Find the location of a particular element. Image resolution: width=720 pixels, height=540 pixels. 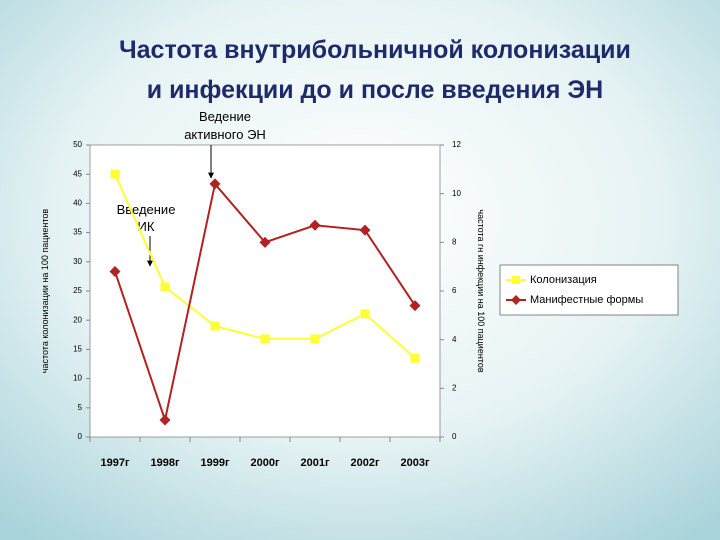

y2-axis-label: частота гн инфекции на 100 пациентов is located at coordinates (481, 290).